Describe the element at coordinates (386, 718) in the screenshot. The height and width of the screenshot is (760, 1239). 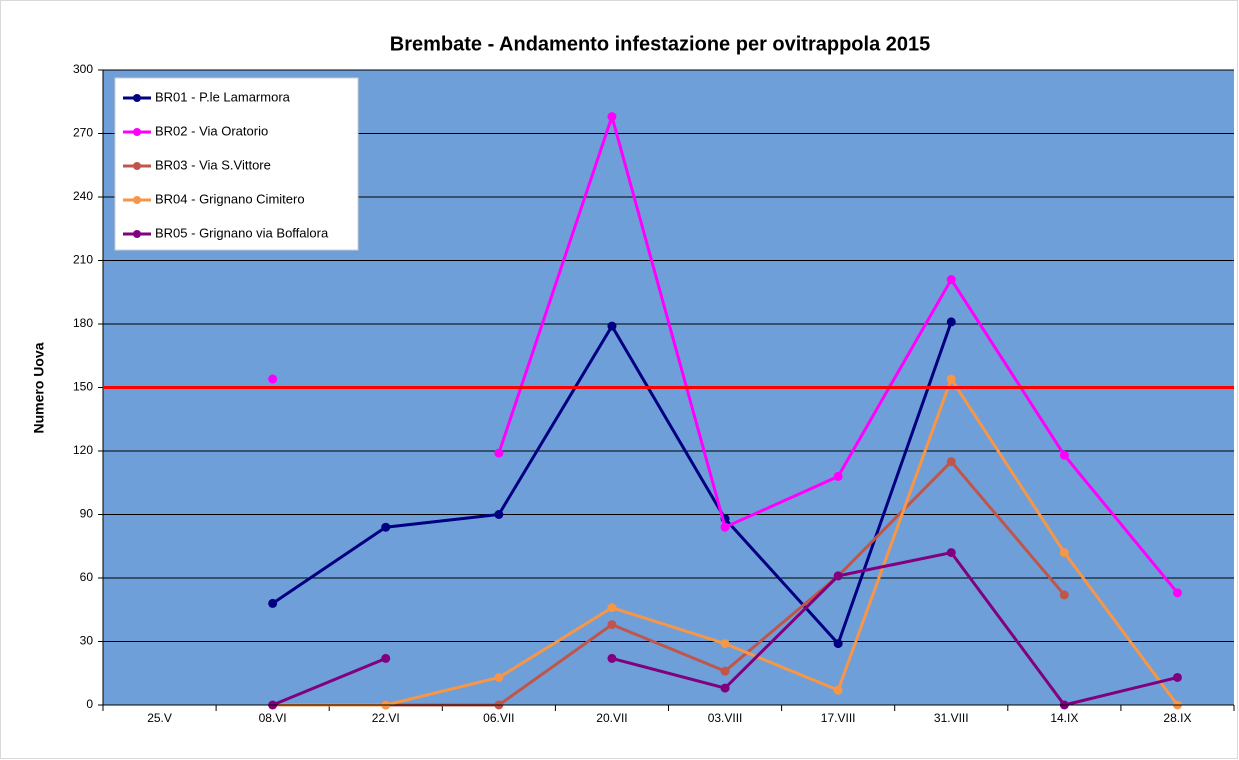
I see `x-tick-label: 22.VI` at that location.